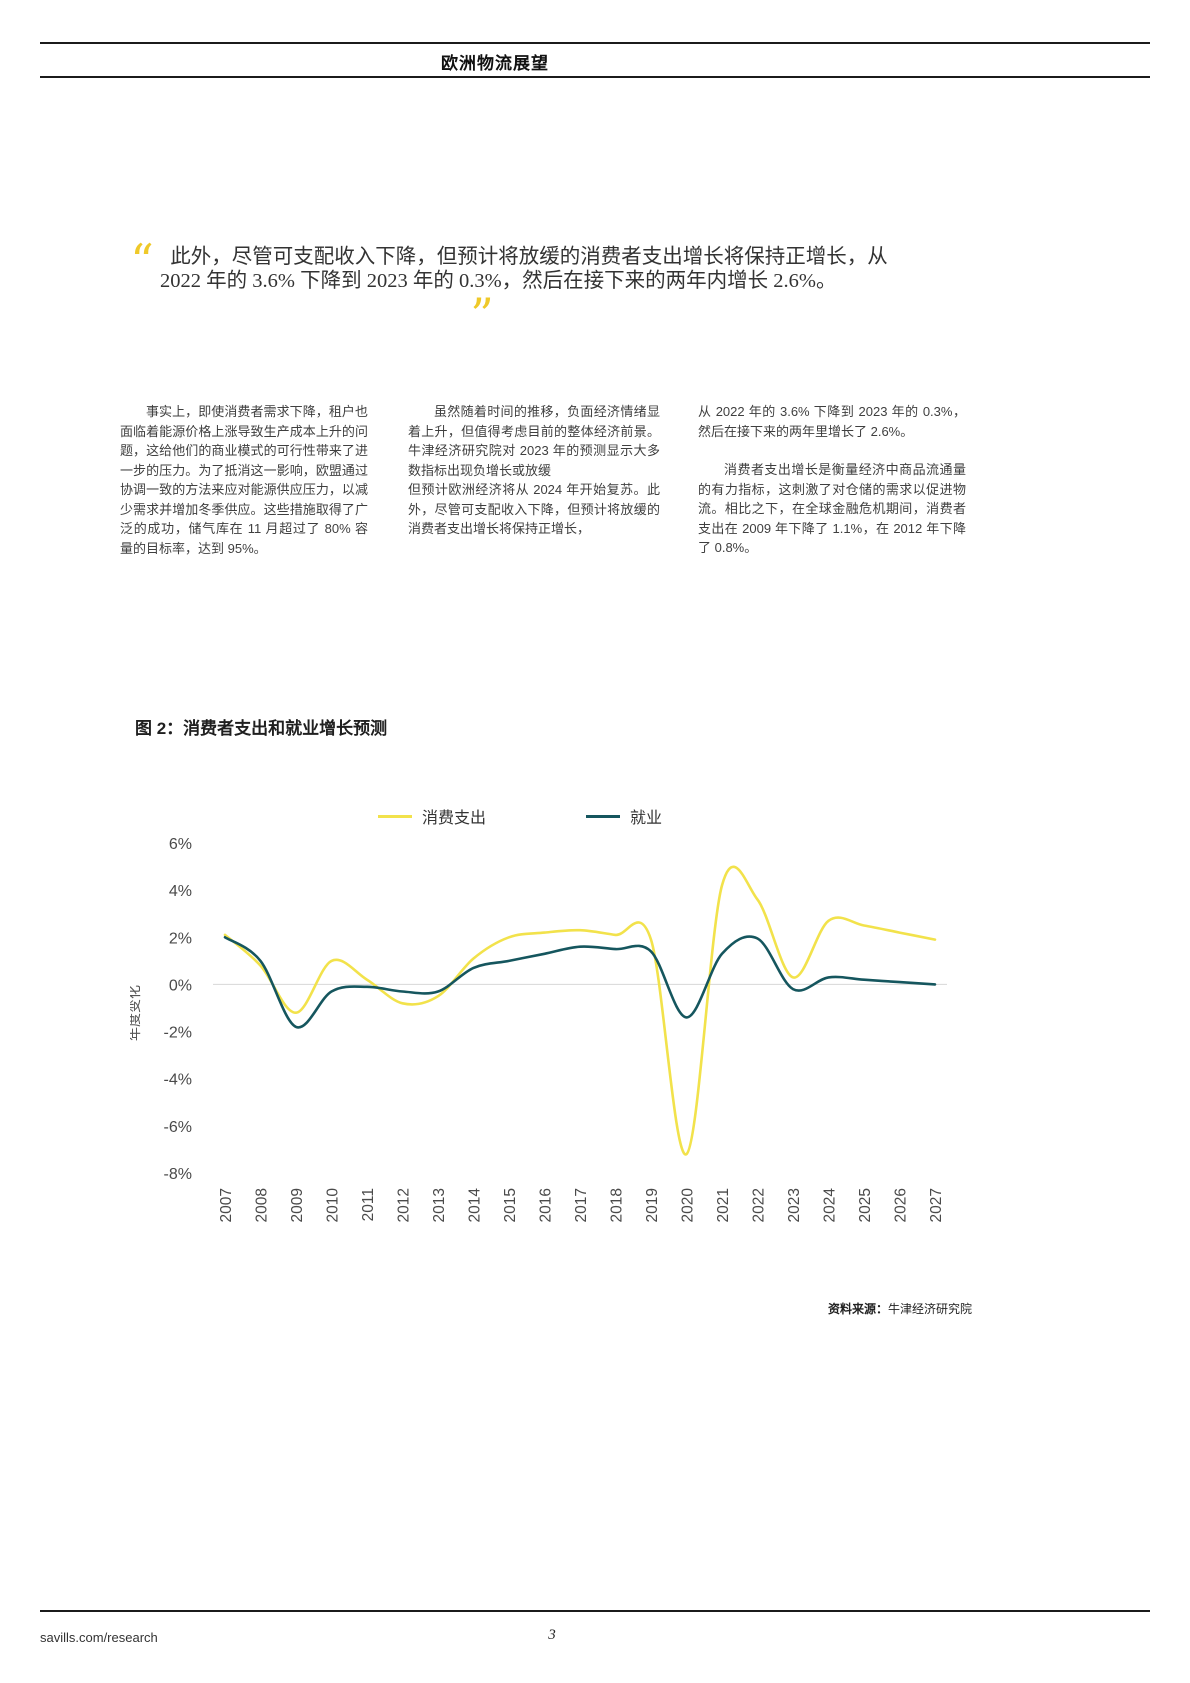  What do you see at coordinates (404, 1205) in the screenshot?
I see `x-tick-label: 2012` at bounding box center [404, 1205].